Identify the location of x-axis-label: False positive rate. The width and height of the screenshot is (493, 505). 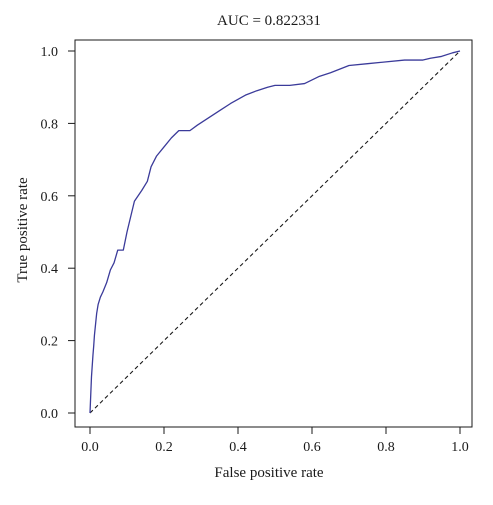
(268, 473).